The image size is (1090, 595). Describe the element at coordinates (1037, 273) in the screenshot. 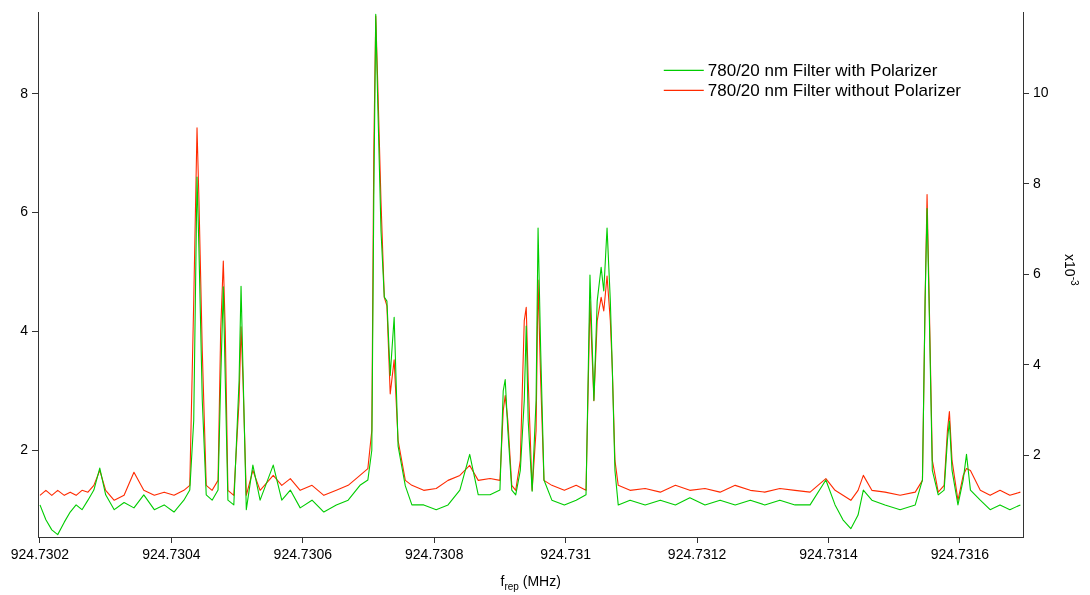

I see `y2-tick-label: 6` at that location.